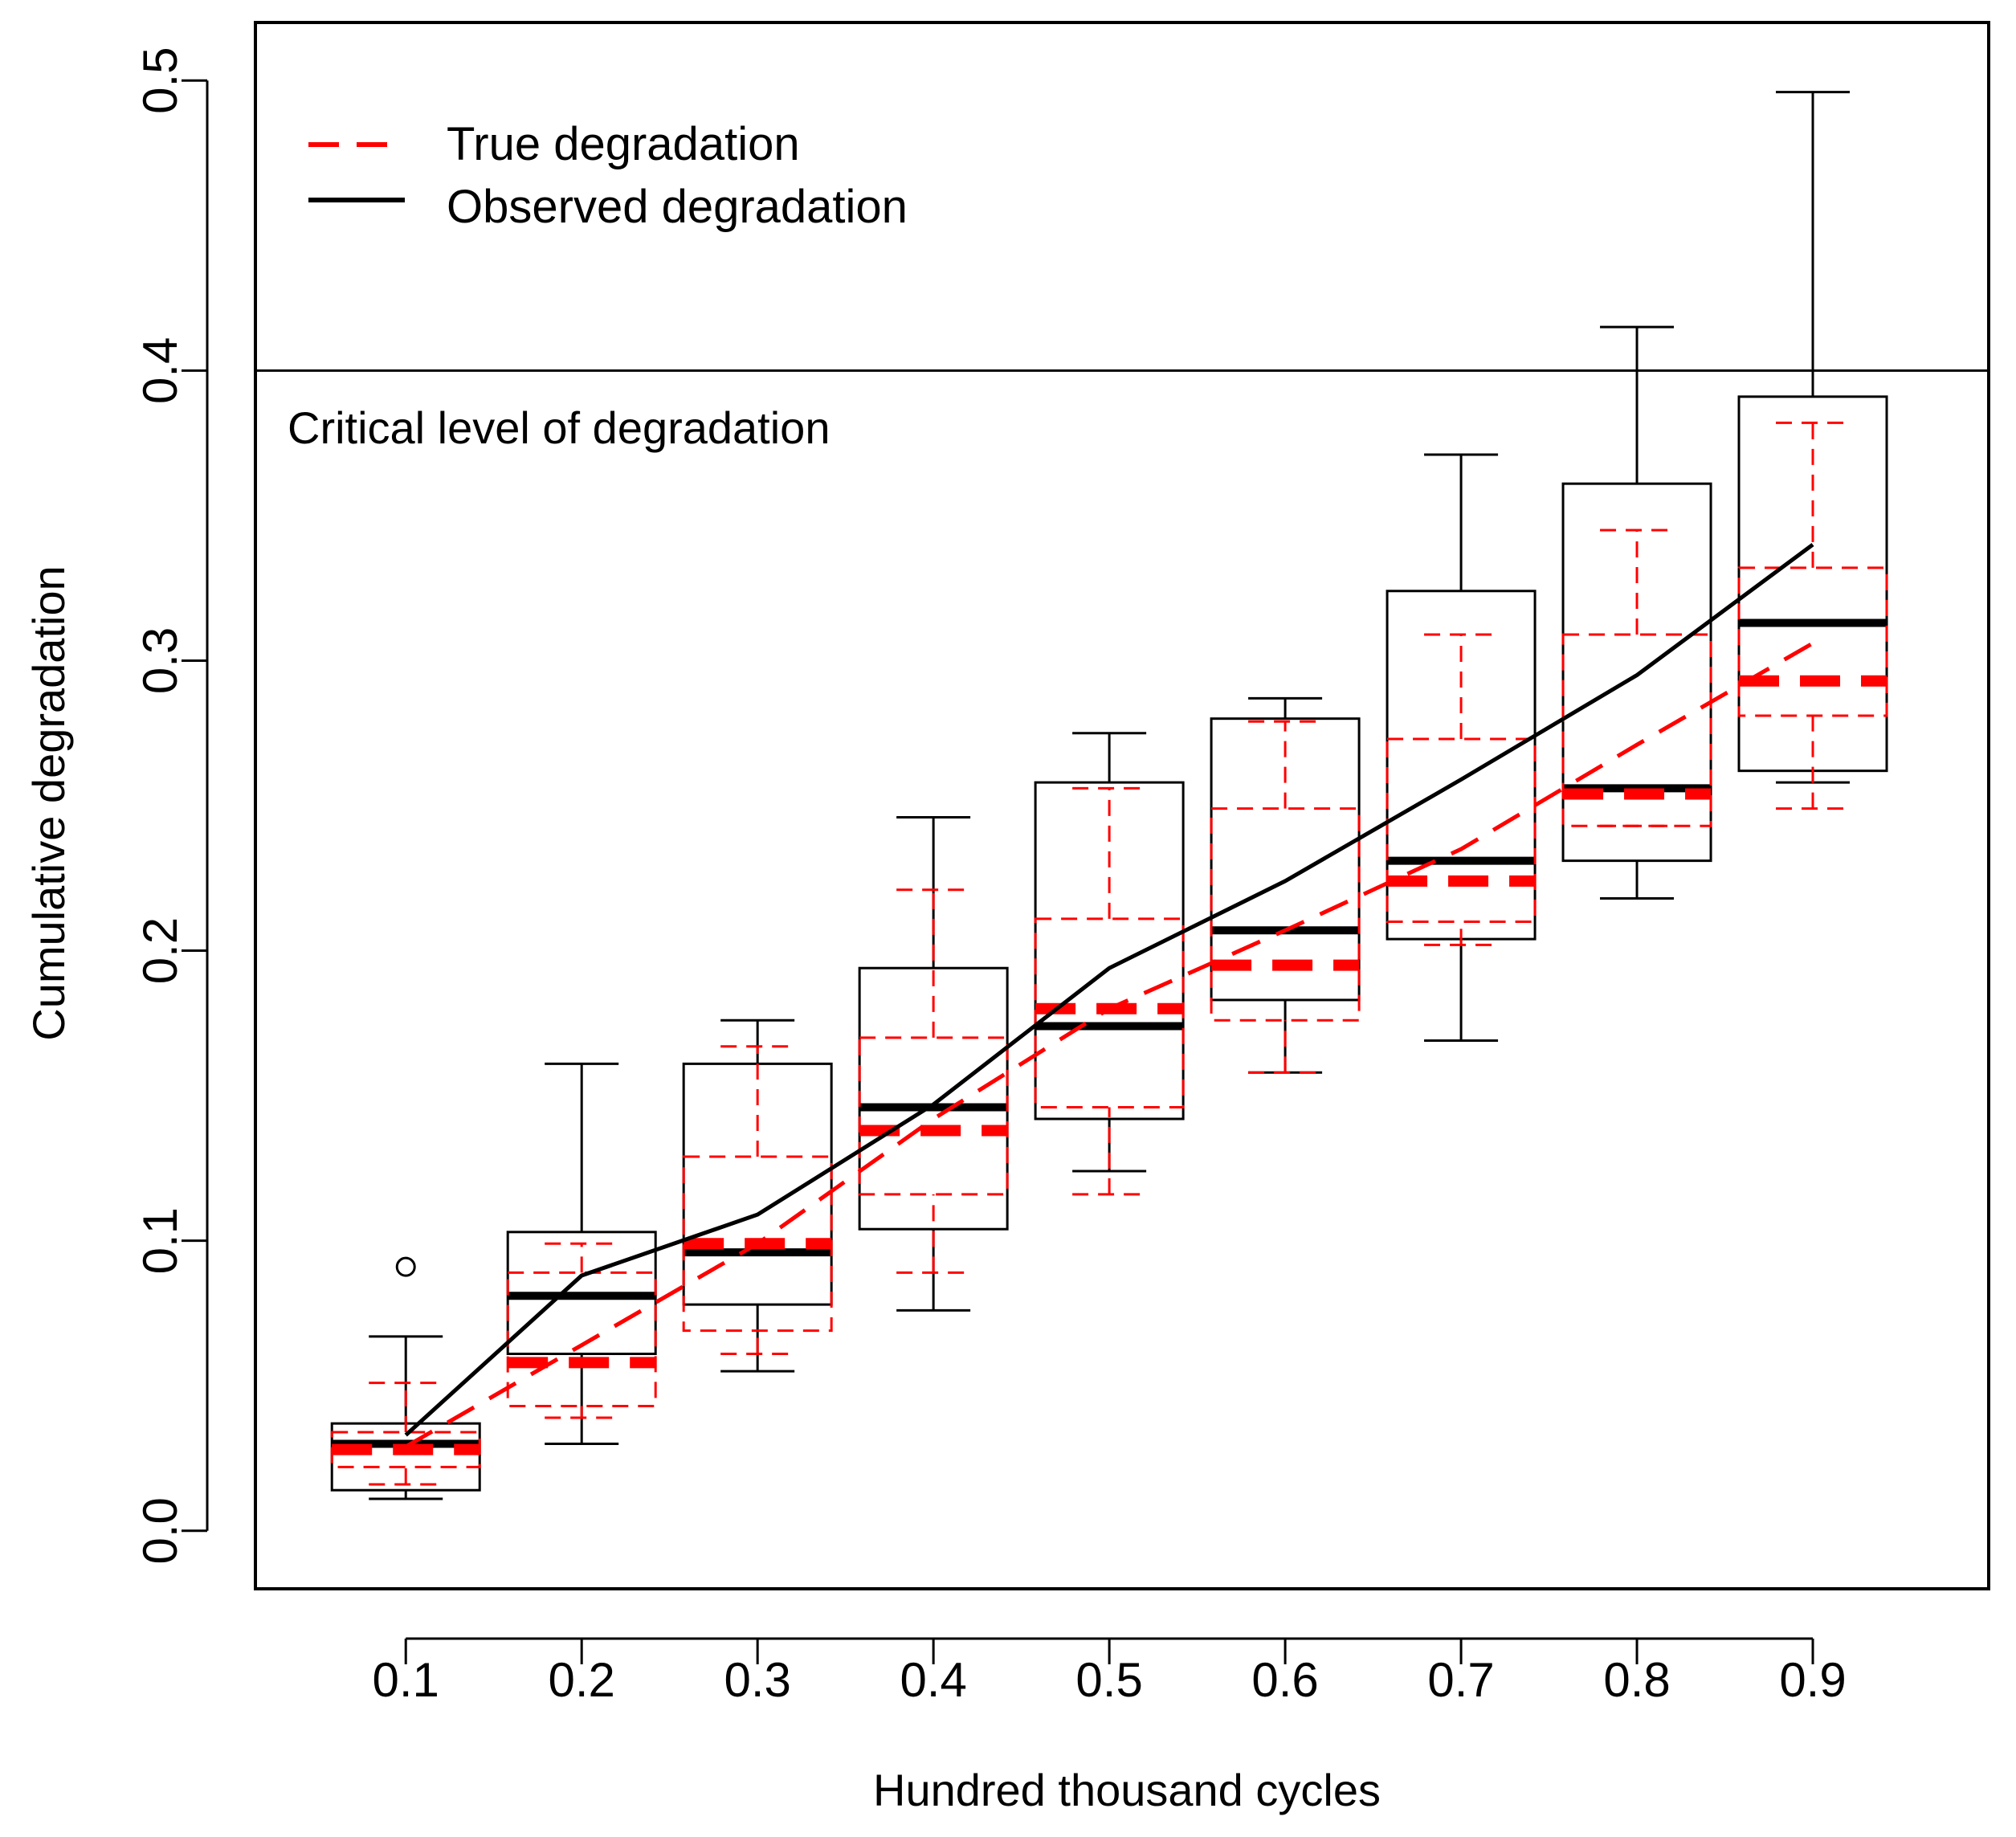 The height and width of the screenshot is (1837, 2016). I want to click on x-tick-label: 0.2, so click(581, 1680).